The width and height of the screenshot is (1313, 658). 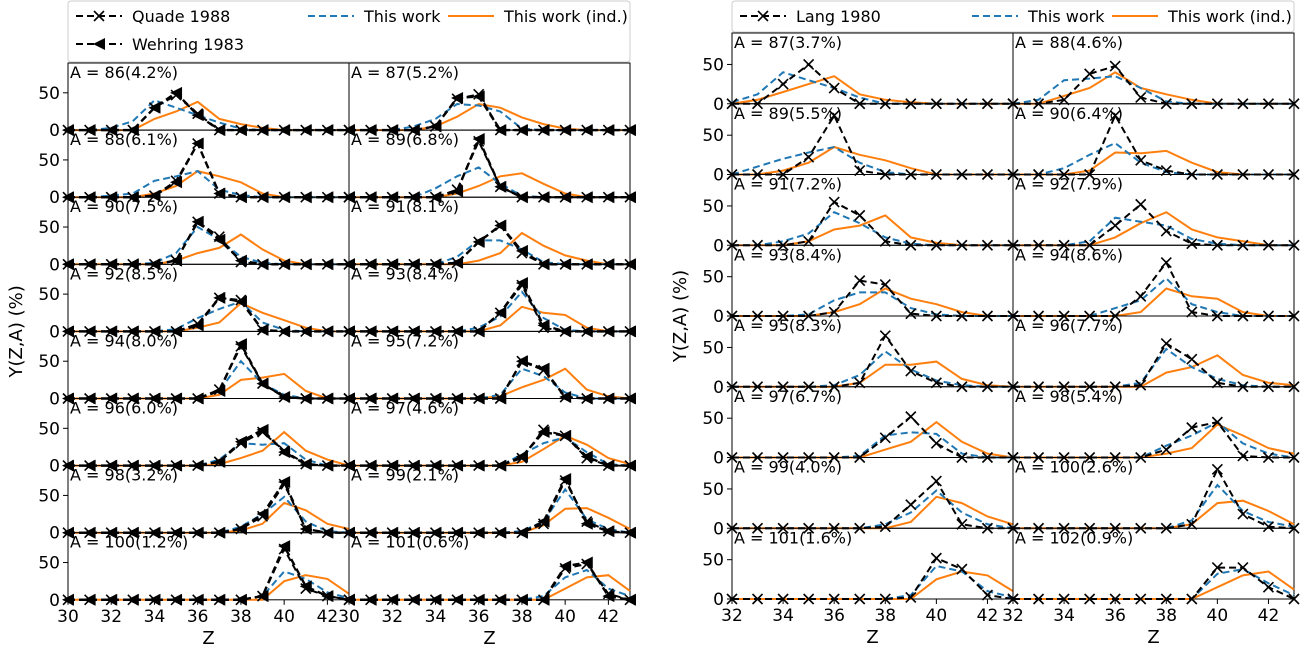 I want to click on y-tick-label: 50, so click(x=49, y=429).